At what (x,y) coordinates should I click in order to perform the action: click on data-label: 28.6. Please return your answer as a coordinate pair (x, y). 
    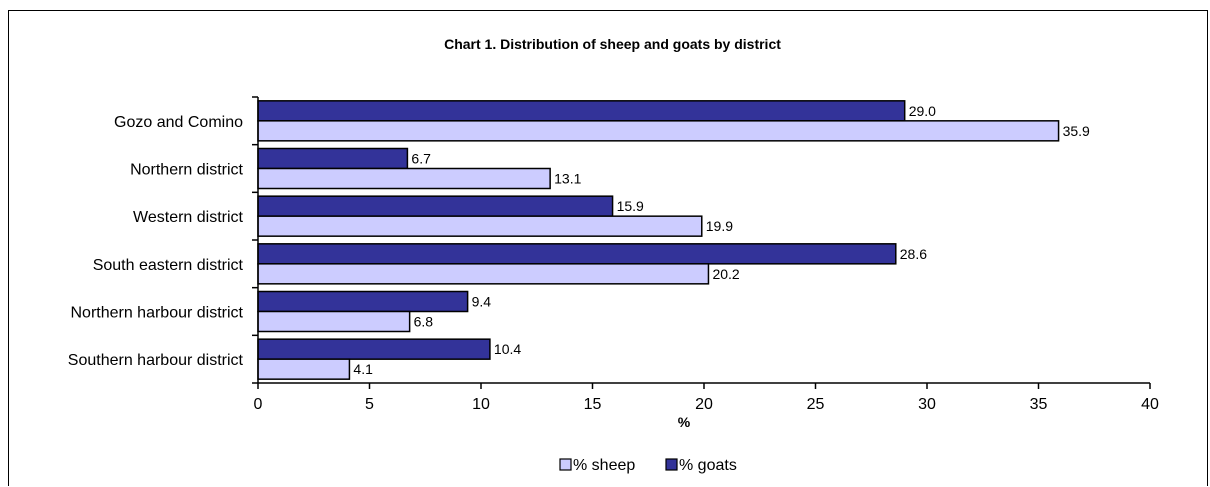
    Looking at the image, I should click on (913, 254).